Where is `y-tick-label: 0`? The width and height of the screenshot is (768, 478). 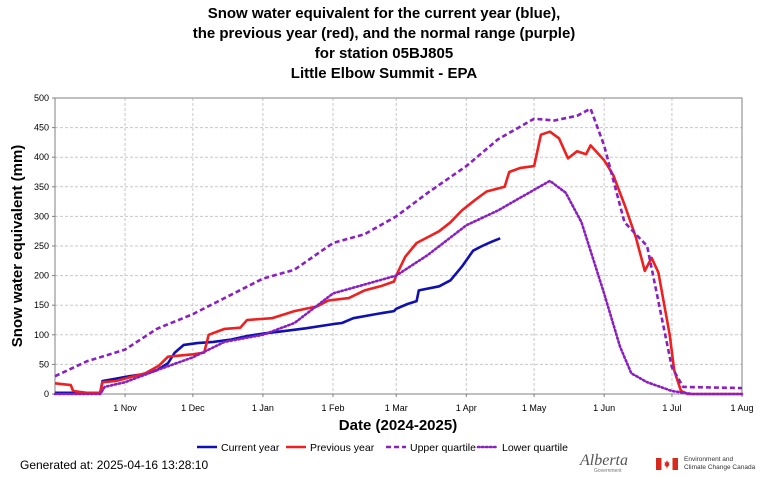 y-tick-label: 0 is located at coordinates (46, 394).